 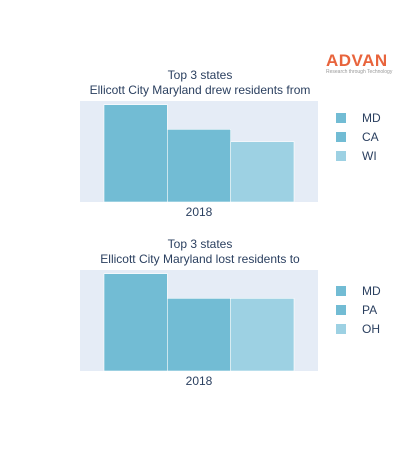 I want to click on legend-label: PA, so click(x=370, y=309).